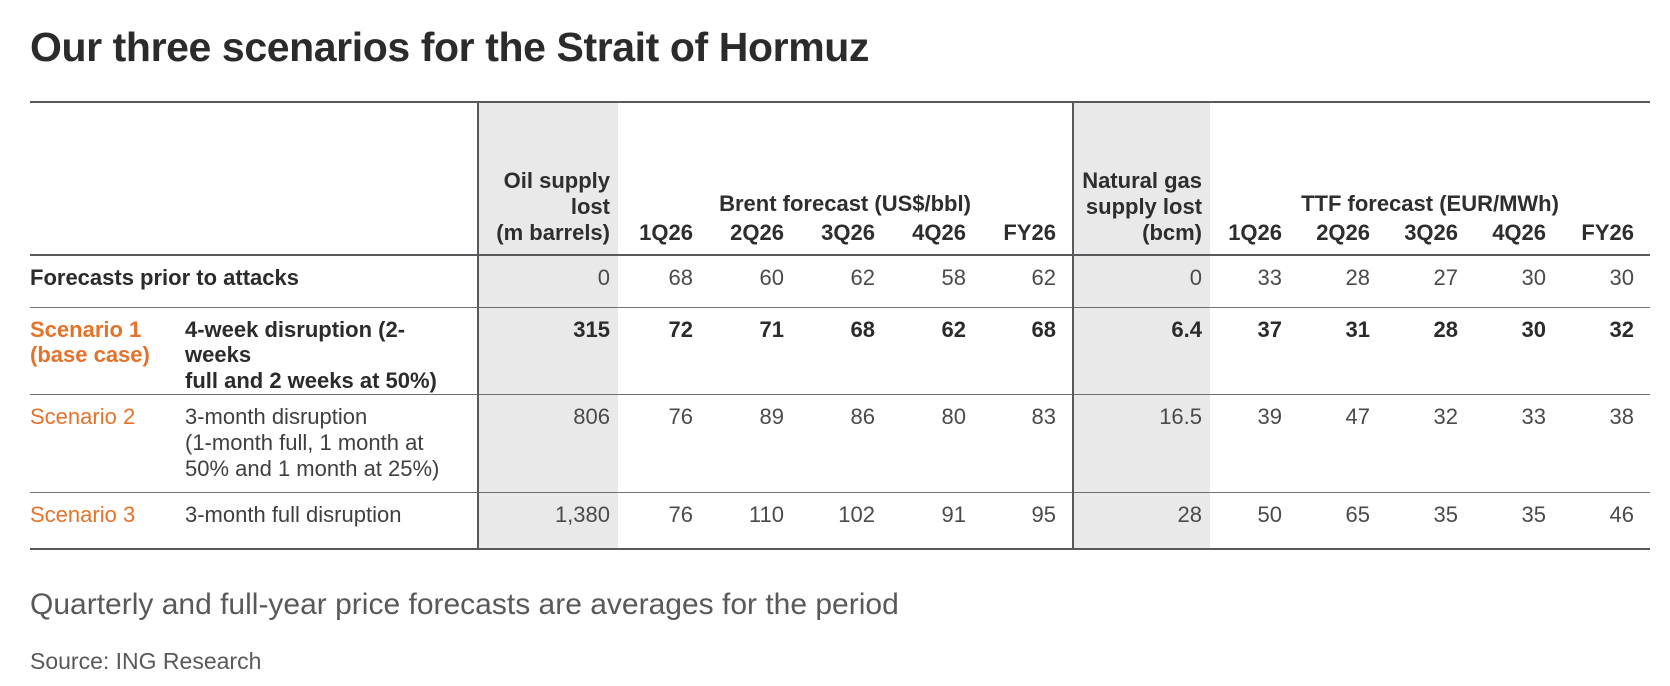 The image size is (1670, 686). Describe the element at coordinates (856, 515) in the screenshot. I see `cell-s3-brent-3q26: 102` at that location.